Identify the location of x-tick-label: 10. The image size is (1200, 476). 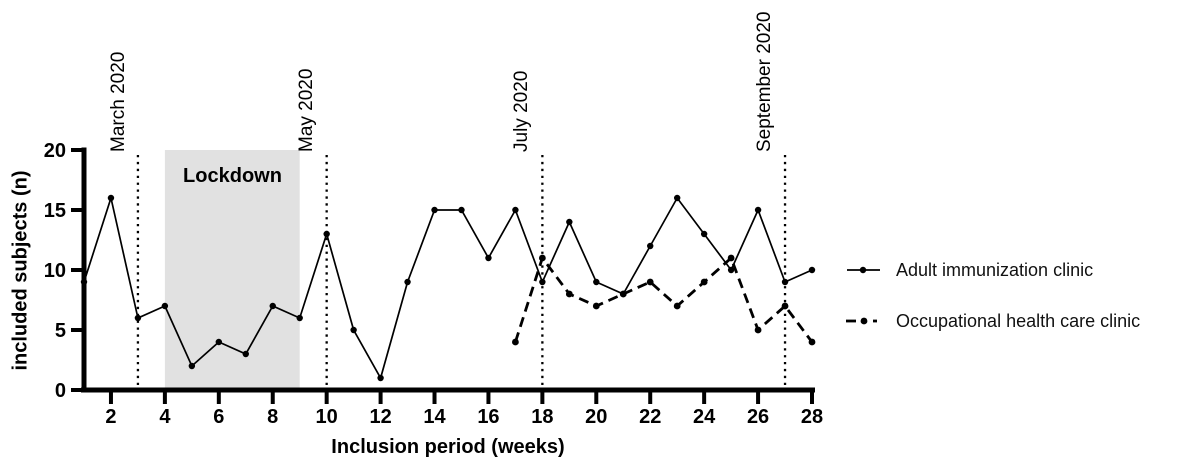
(327, 417).